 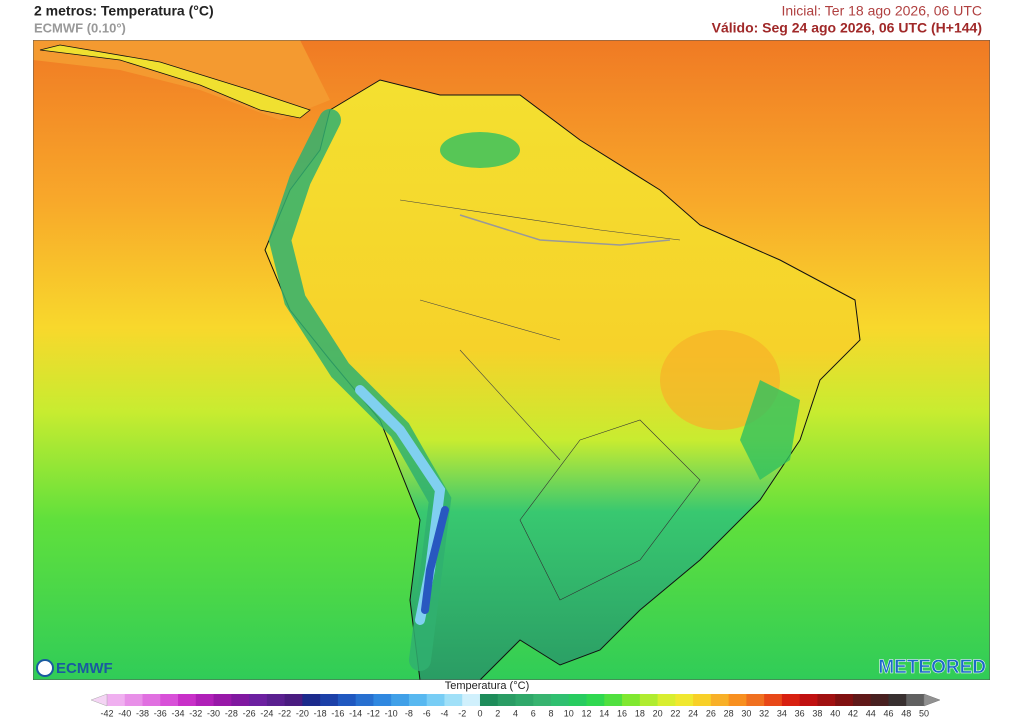 I want to click on legend-tick-label: 12, so click(x=587, y=713).